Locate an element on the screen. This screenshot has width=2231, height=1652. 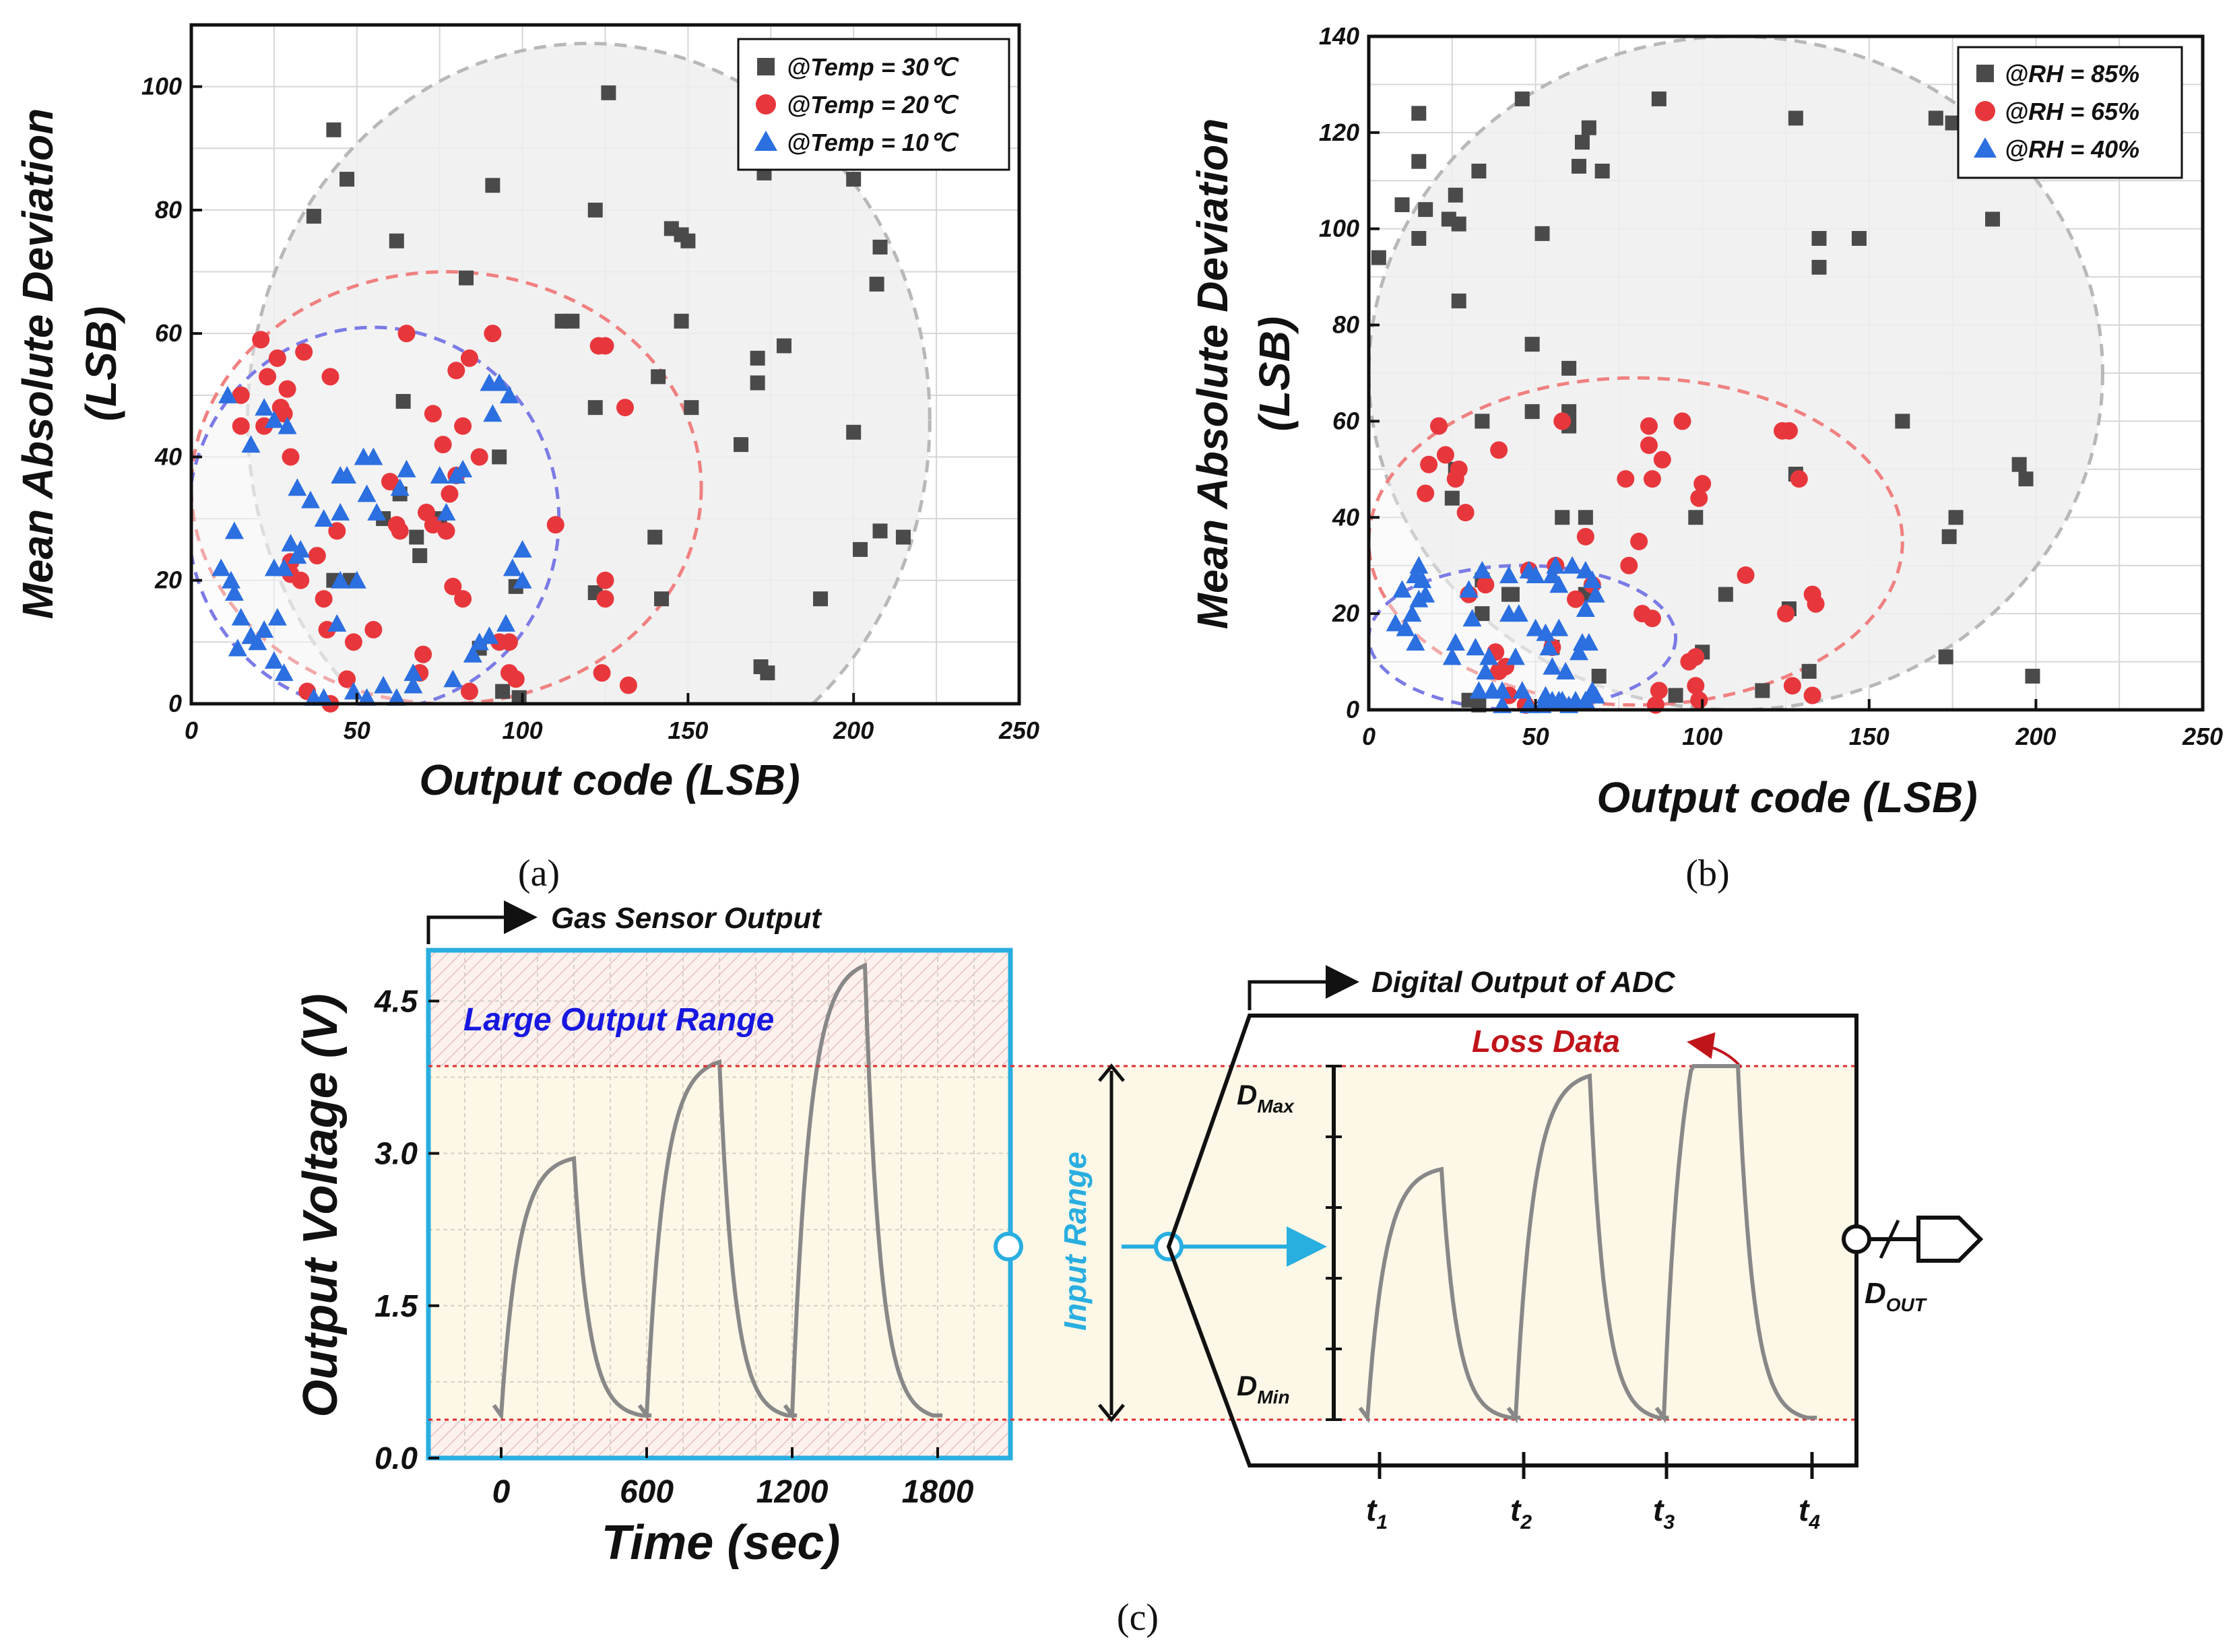
x-tick-label: 100 is located at coordinates (523, 730).